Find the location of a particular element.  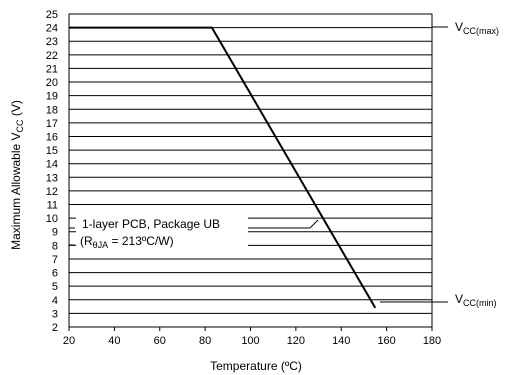

x-tick-labels: 20 40 60 80 100 120 140 160 180 is located at coordinates (252, 337).